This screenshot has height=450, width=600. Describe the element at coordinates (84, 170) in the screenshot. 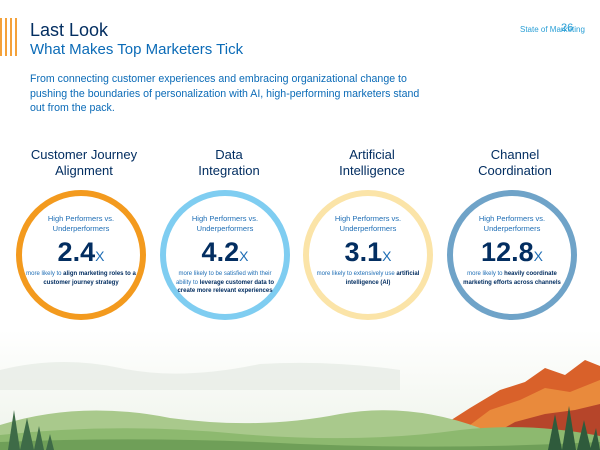

I see `column-title-line: Alignment` at that location.